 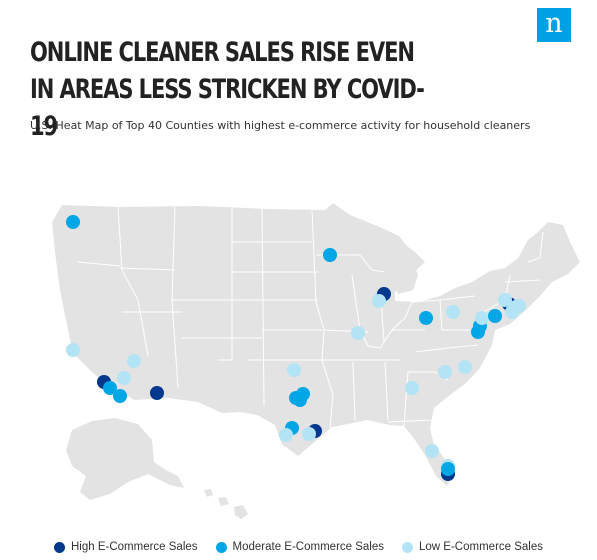 I want to click on legend-item-high: High E-Commerce Sales, so click(x=125, y=547).